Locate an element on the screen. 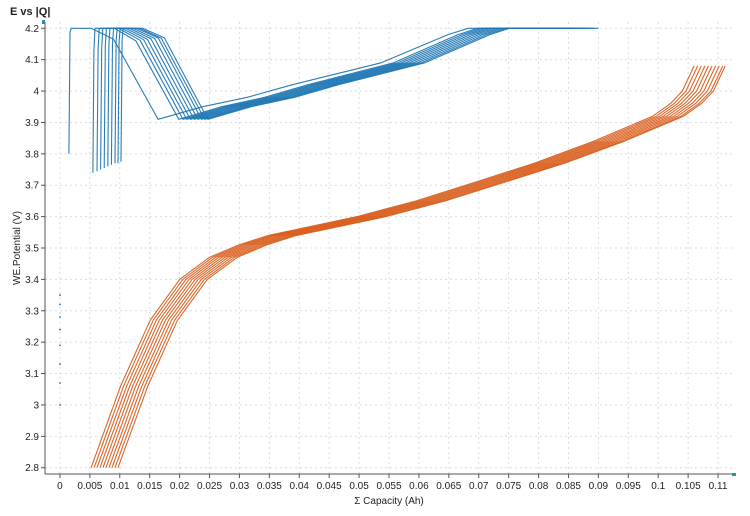  y-tick-label: 4 is located at coordinates (36, 92).